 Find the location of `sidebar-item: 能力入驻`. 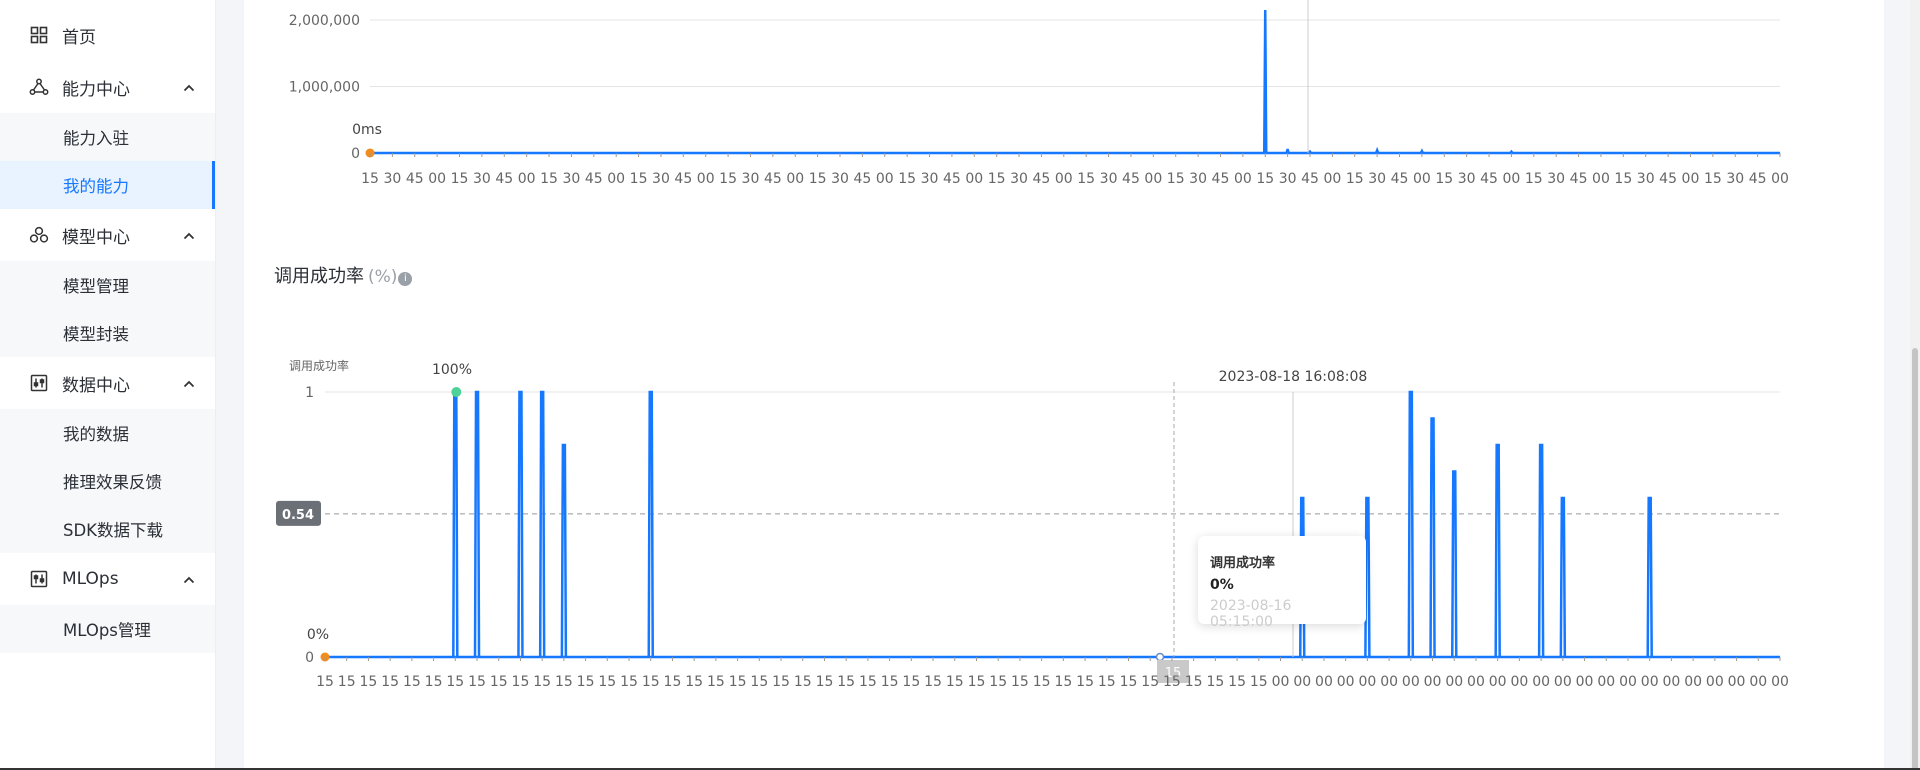

sidebar-item: 能力入驻 is located at coordinates (96, 138).